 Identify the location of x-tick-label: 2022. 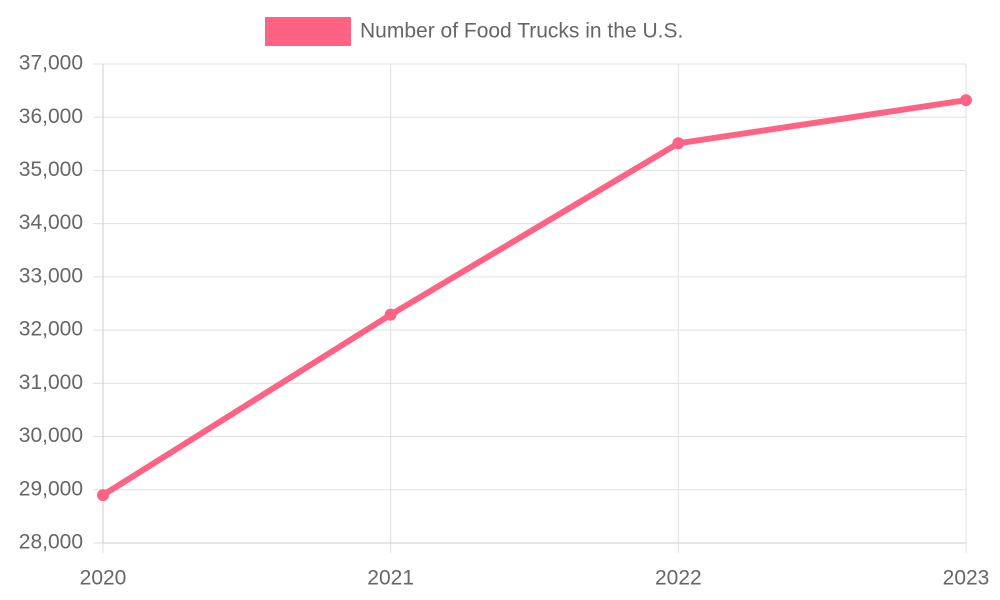
(678, 578).